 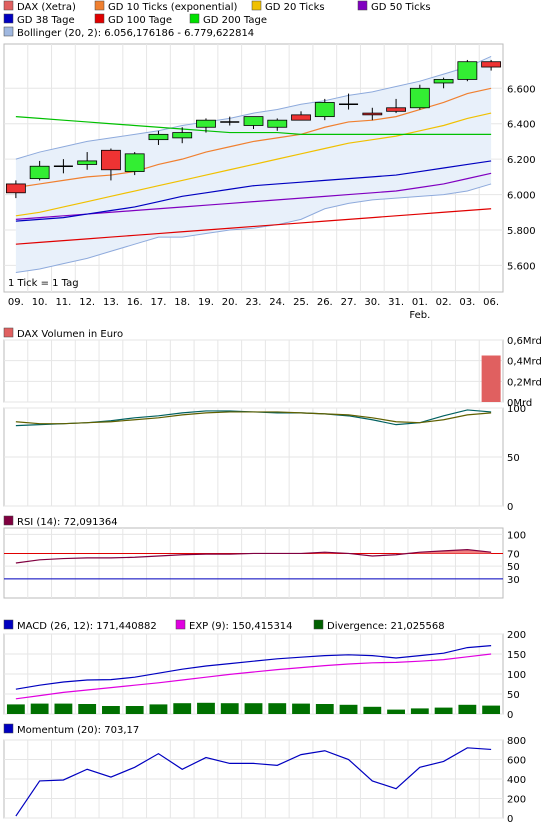 What do you see at coordinates (524, 341) in the screenshot?
I see `volume-y-tick: 0,6Mrd` at bounding box center [524, 341].